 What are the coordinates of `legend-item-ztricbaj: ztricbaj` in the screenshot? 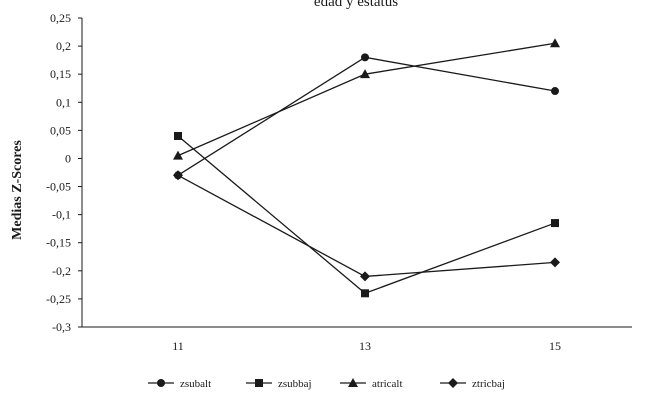 It's located at (472, 384).